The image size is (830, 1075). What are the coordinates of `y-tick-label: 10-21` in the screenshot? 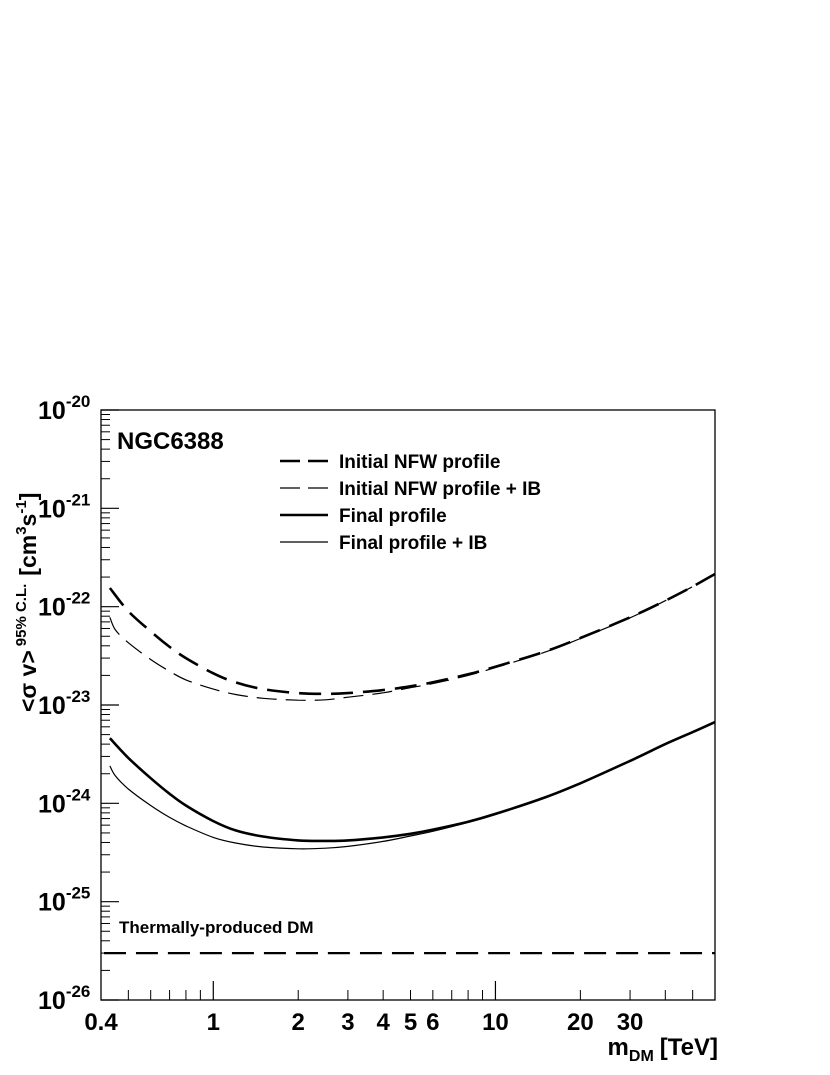 It's located at (64, 506).